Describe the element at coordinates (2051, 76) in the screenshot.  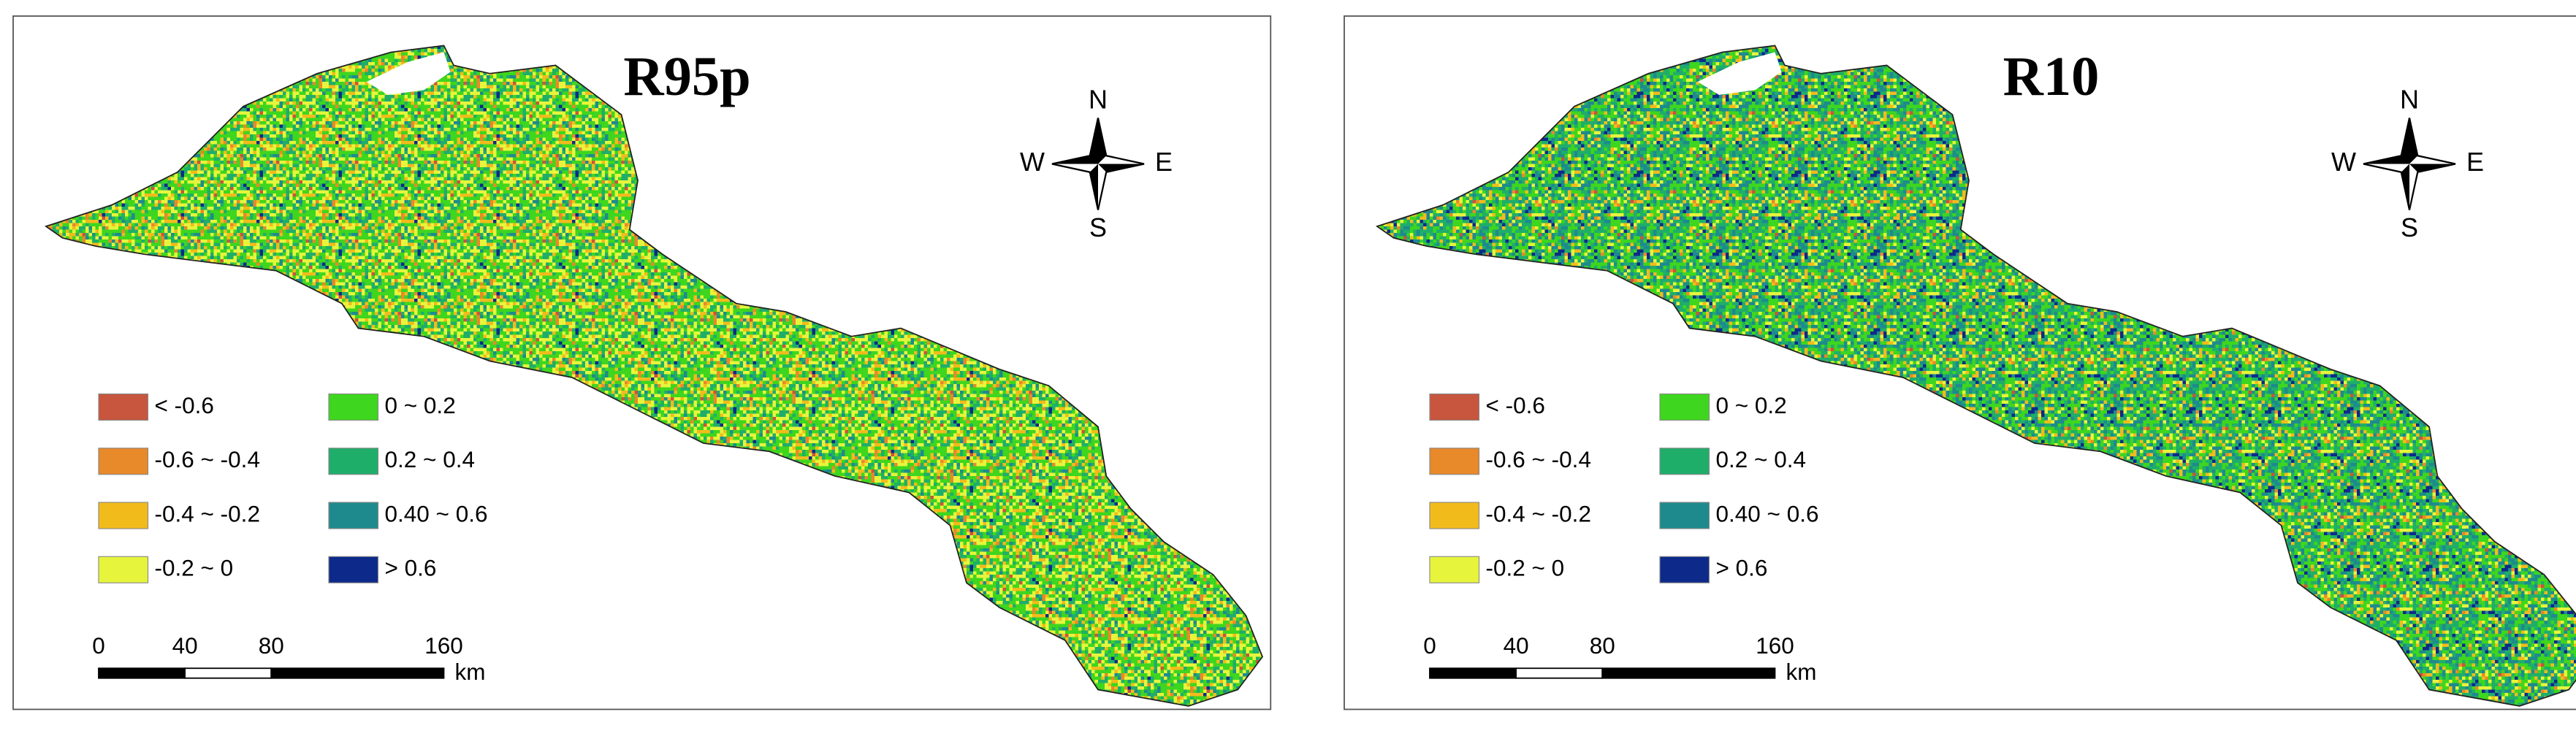
I see `map-title: R10` at that location.